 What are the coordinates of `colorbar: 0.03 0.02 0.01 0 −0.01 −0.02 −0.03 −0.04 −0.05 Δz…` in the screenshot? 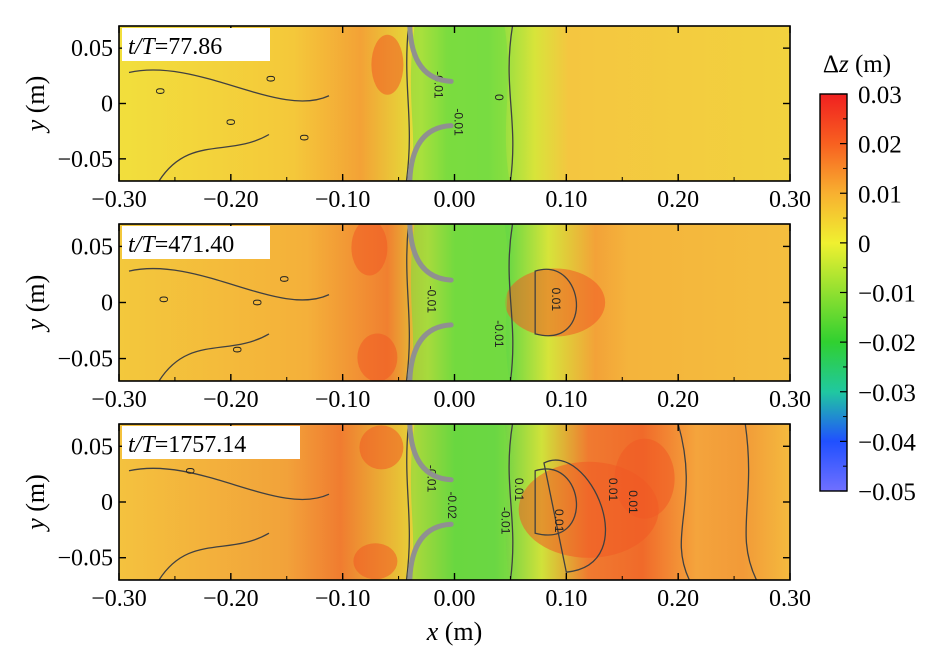 It's located at (867, 278).